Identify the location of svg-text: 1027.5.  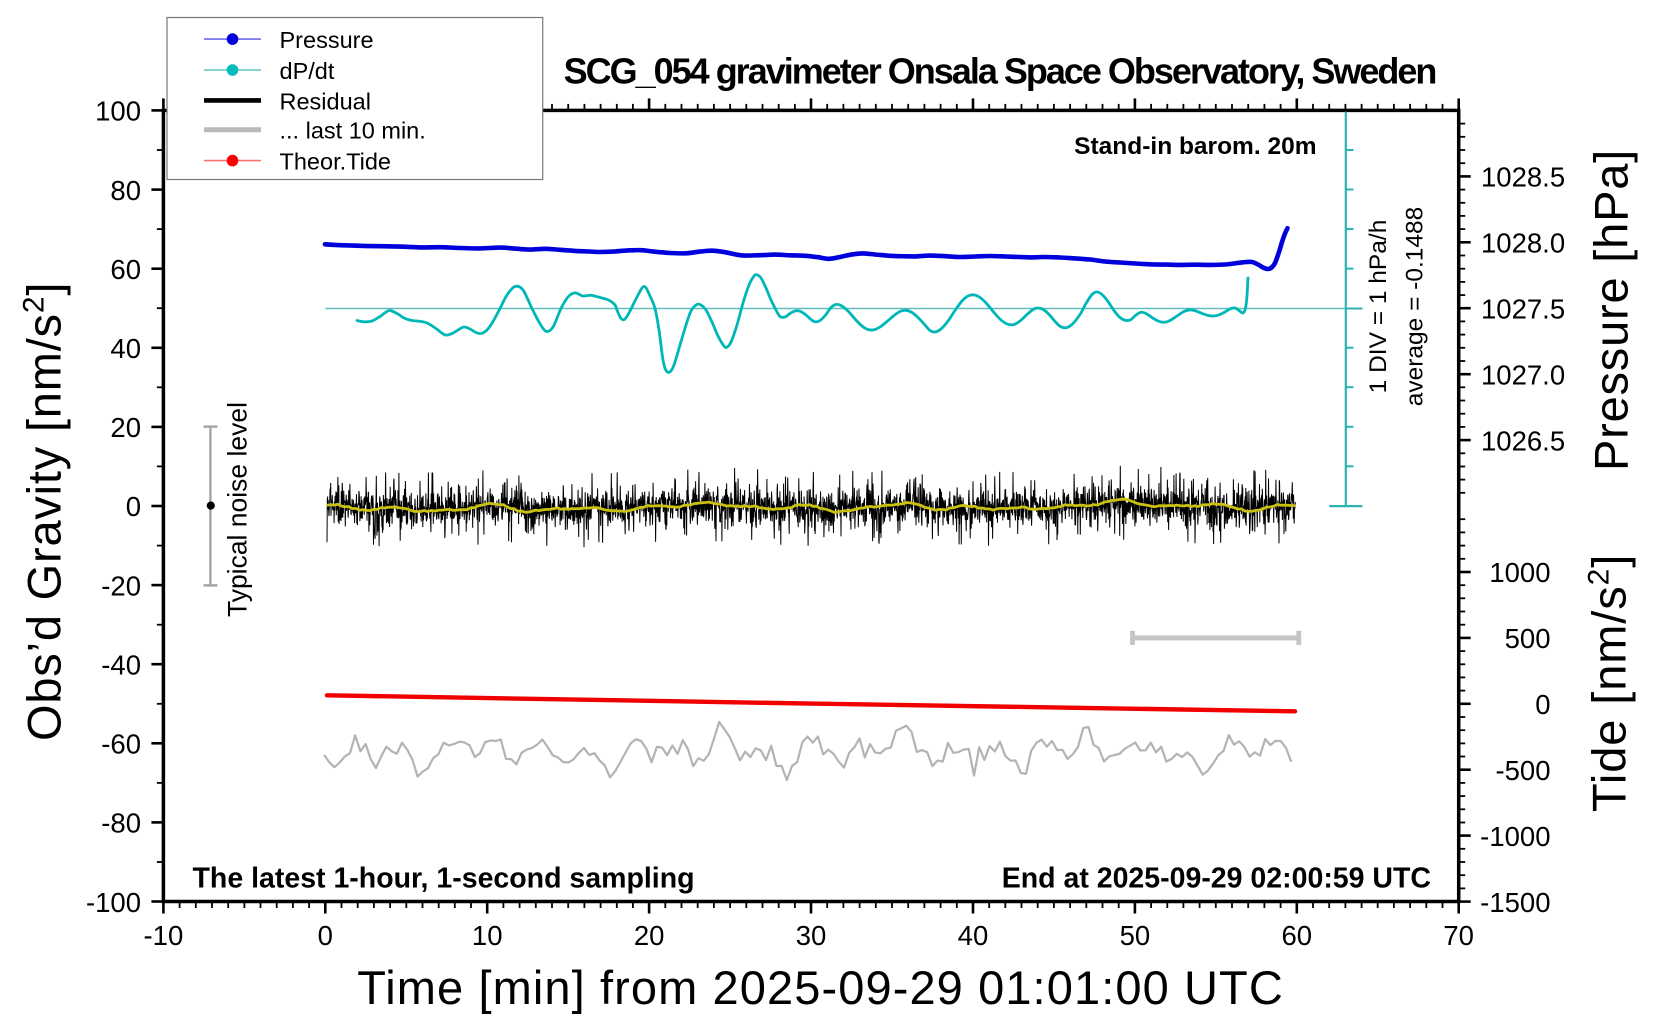
(1523, 308).